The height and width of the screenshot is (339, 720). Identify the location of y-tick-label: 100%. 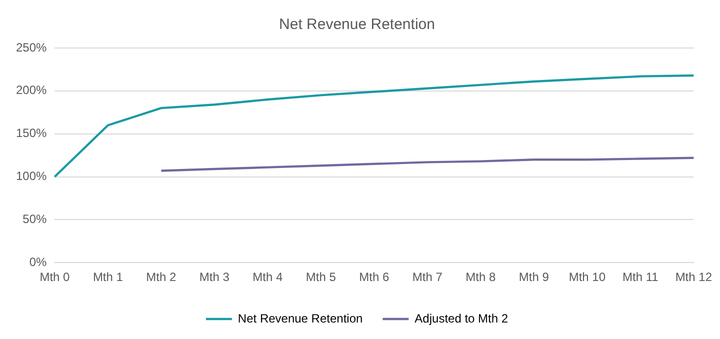
(32, 176).